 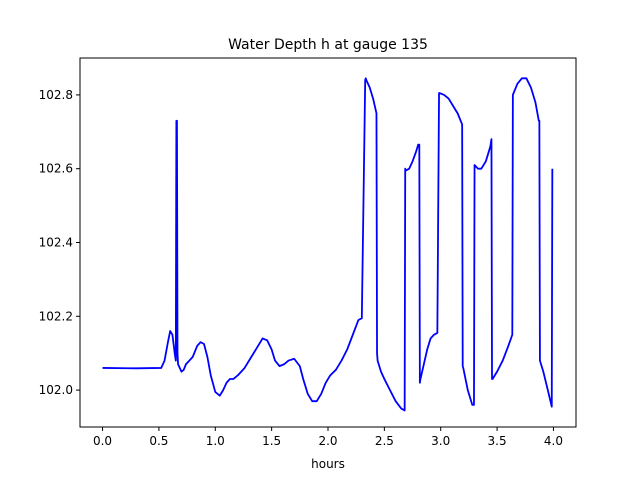 I want to click on x-tick-label: 3.5, so click(x=497, y=441).